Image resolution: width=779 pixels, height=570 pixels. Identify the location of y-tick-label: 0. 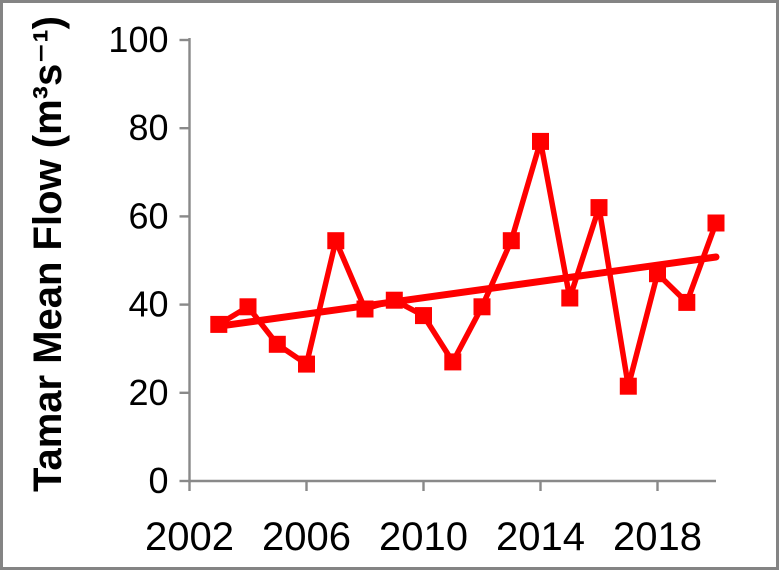
(158, 480).